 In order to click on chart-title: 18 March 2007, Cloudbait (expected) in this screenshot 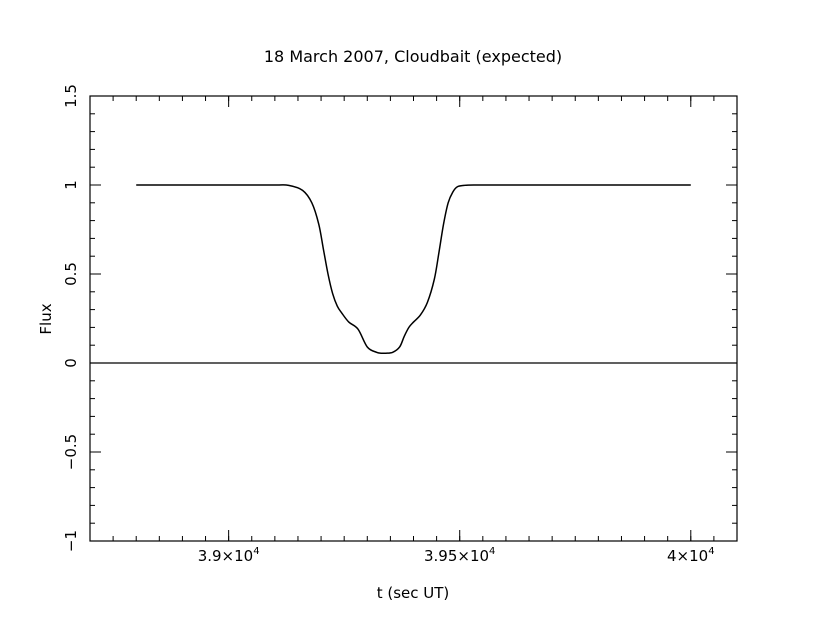, I will do `click(413, 56)`.